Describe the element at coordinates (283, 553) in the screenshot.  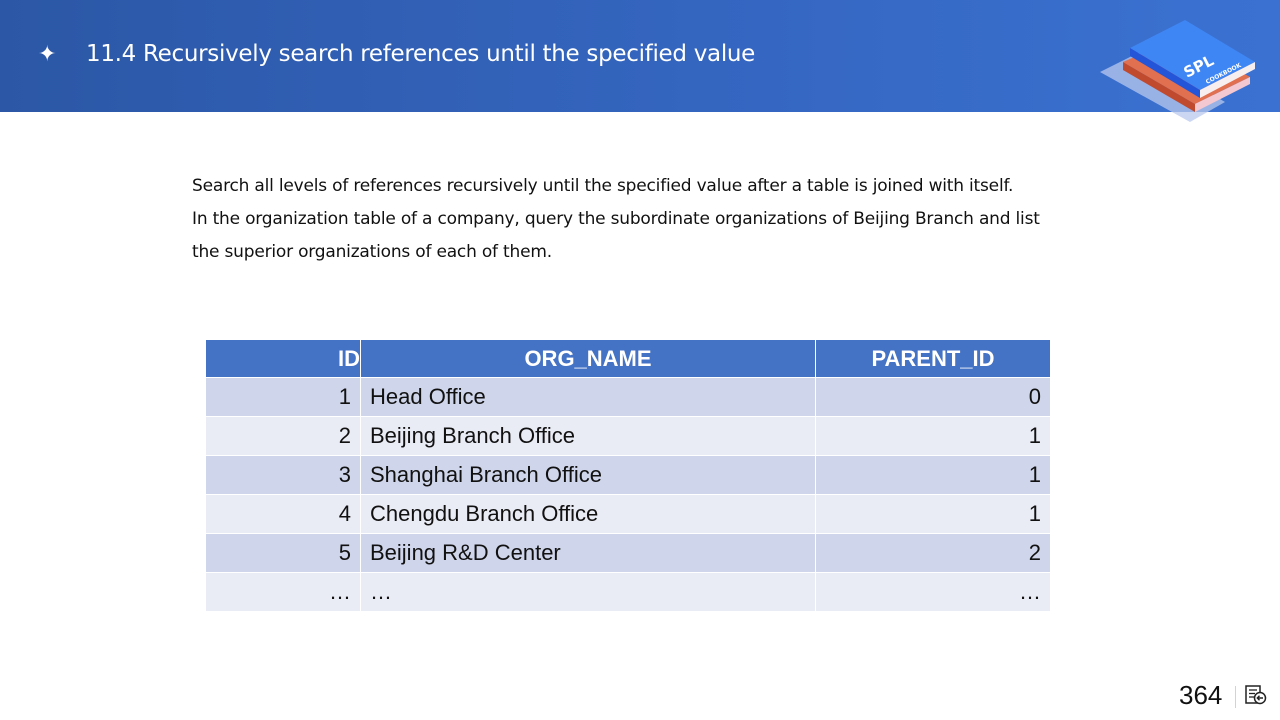
I see `cell-id: 5` at that location.